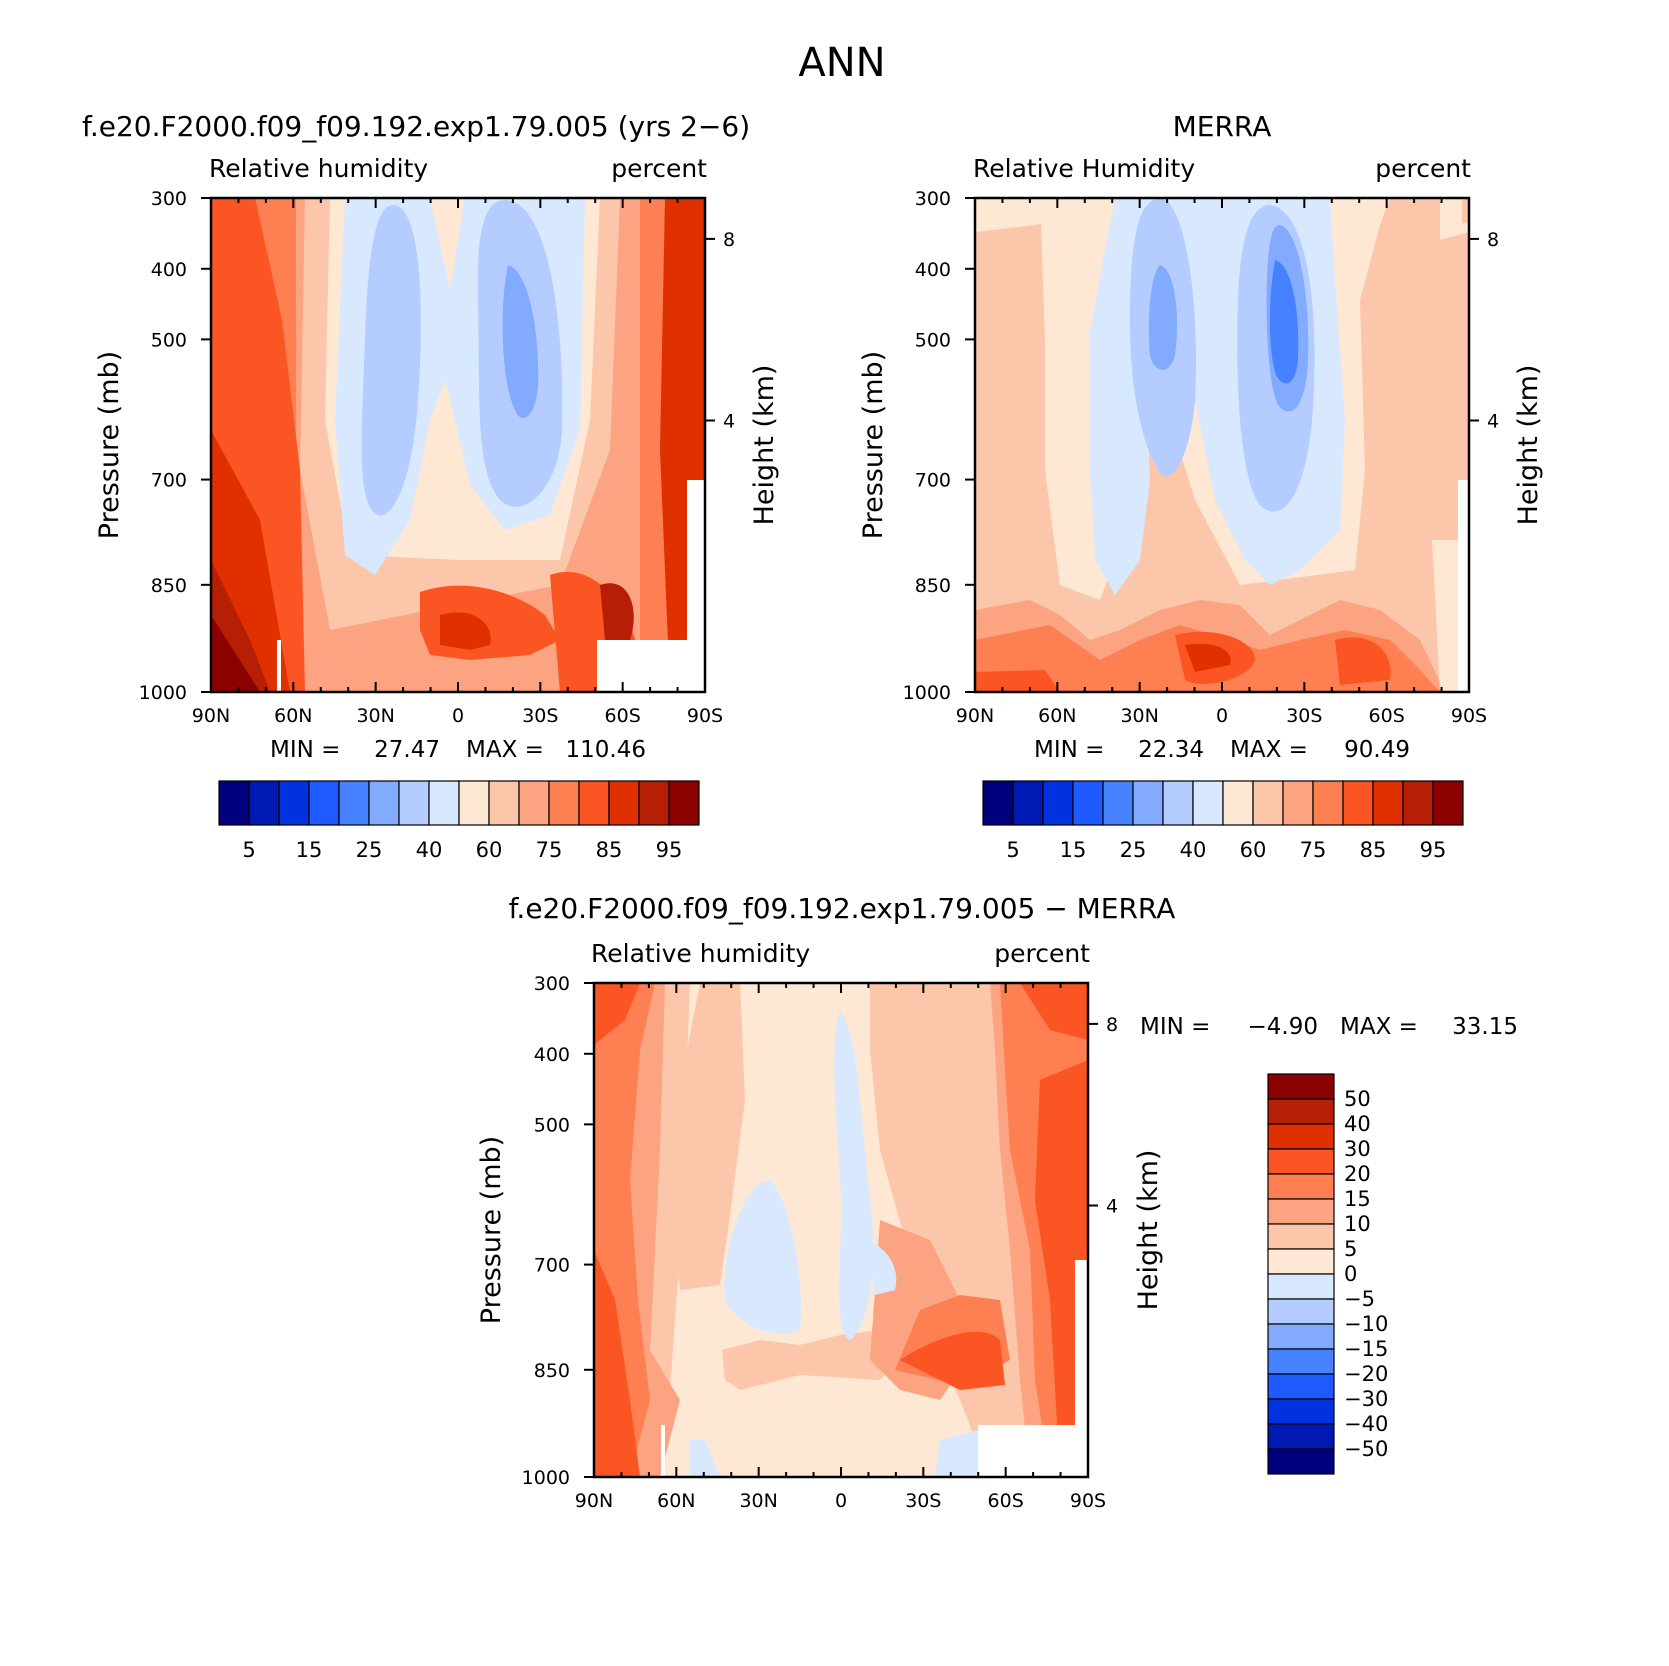  What do you see at coordinates (659, 168) in the screenshot?
I see `panel-model-right-label: percent` at bounding box center [659, 168].